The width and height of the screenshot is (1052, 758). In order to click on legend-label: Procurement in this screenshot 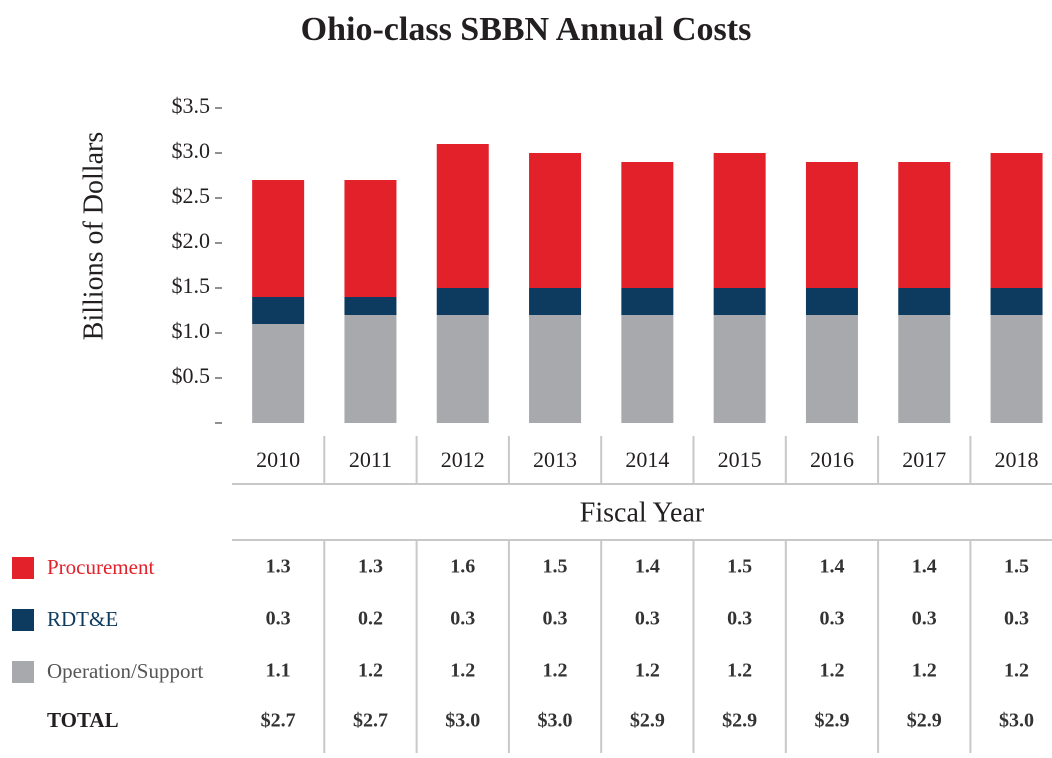, I will do `click(100, 567)`.